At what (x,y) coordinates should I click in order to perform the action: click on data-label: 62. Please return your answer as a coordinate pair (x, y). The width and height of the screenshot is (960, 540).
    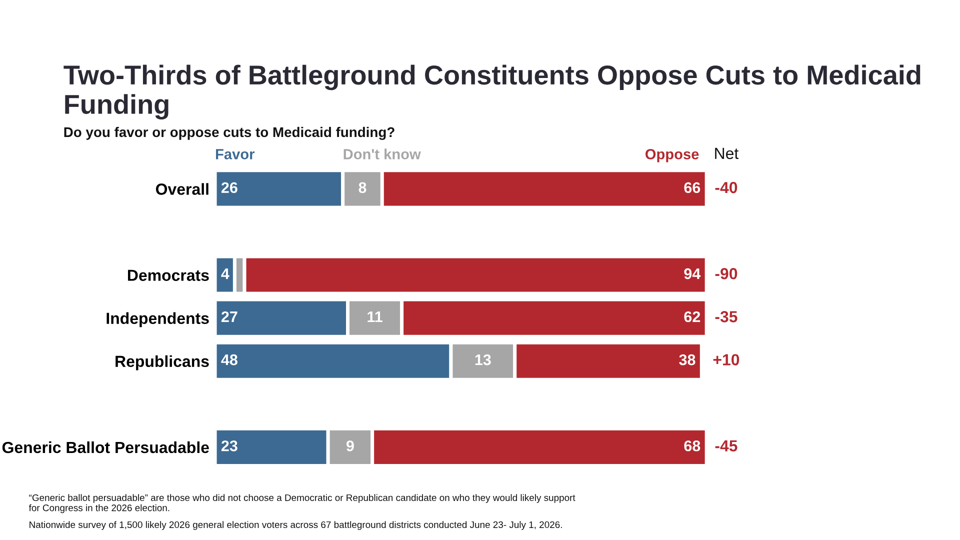
    Looking at the image, I should click on (692, 316).